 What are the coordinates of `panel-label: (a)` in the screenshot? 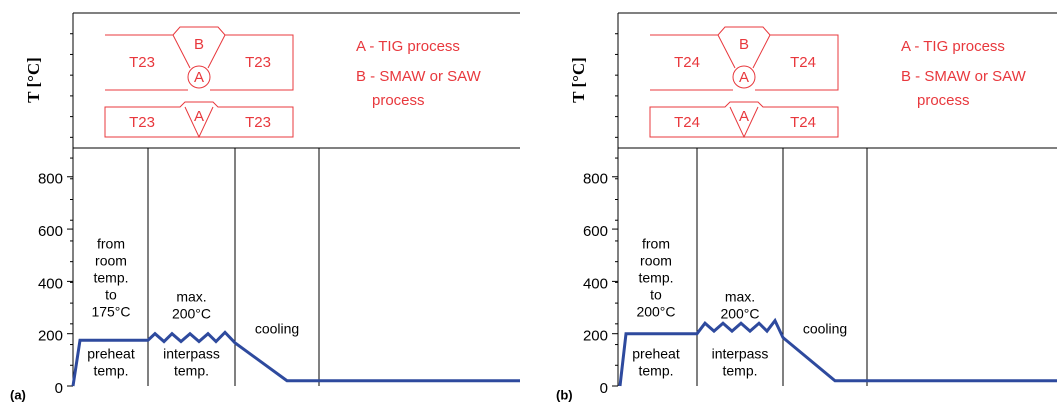 It's located at (18, 394).